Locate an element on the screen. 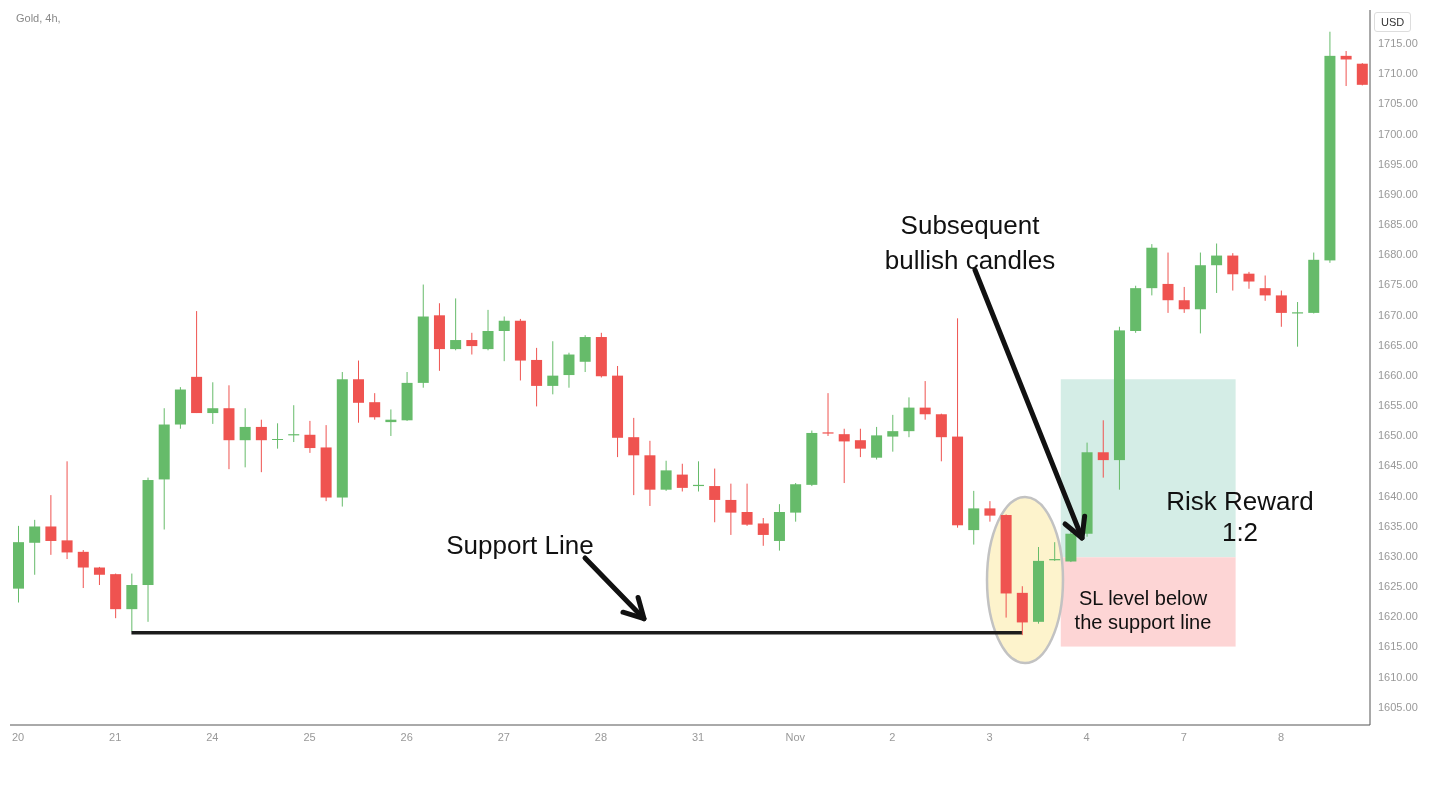 This screenshot has height=788, width=1440. band-label: SL level below the support line is located at coordinates (1143, 610).